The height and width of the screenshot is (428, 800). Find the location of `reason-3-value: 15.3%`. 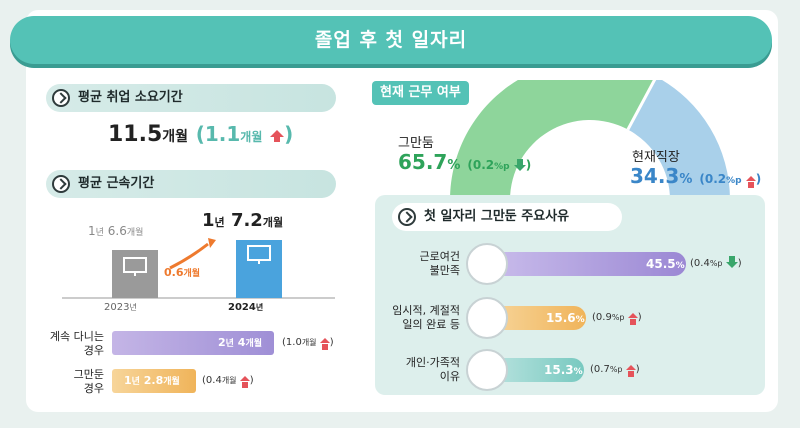

reason-3-value: 15.3% is located at coordinates (563, 370).